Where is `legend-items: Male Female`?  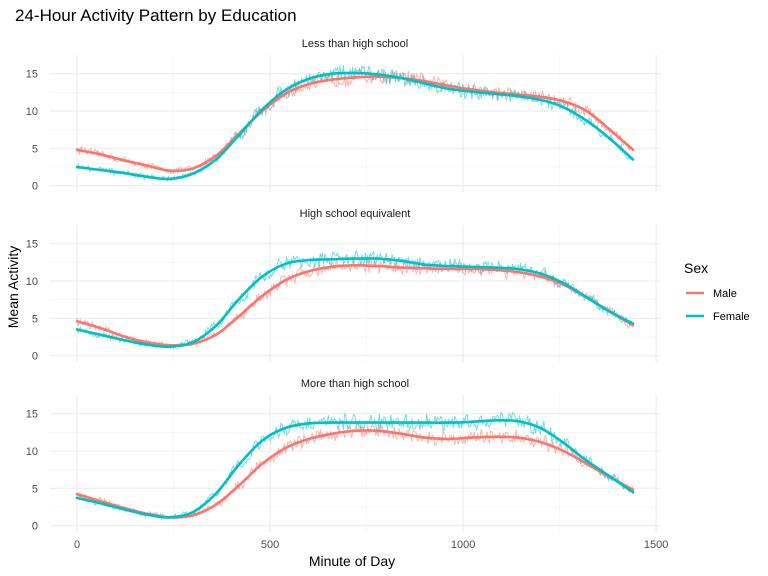 legend-items: Male Female is located at coordinates (718, 305).